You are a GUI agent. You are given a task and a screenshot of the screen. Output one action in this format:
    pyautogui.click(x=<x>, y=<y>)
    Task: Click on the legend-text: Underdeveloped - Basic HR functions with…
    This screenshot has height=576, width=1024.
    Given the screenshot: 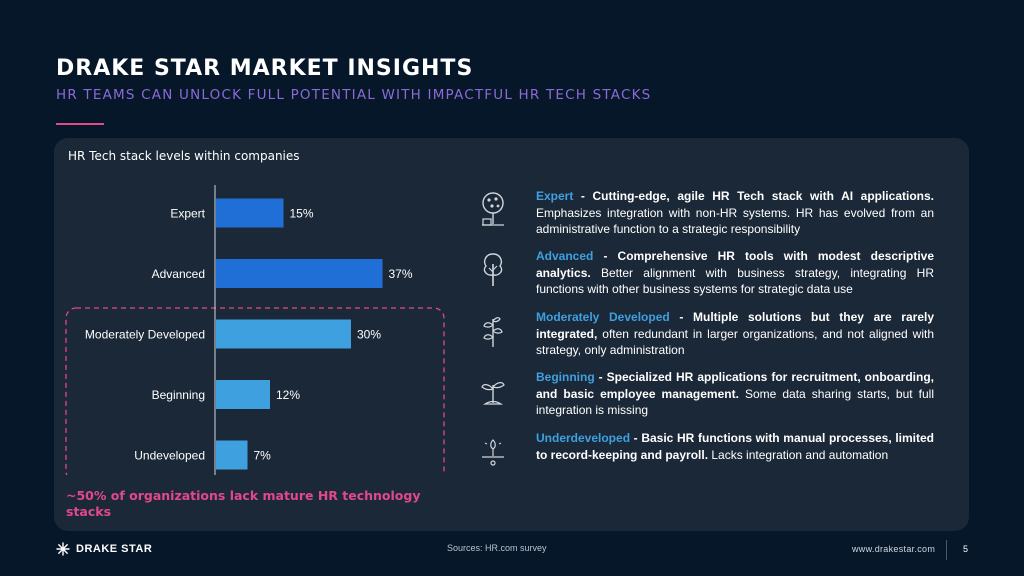 What is the action you would take?
    pyautogui.click(x=735, y=446)
    